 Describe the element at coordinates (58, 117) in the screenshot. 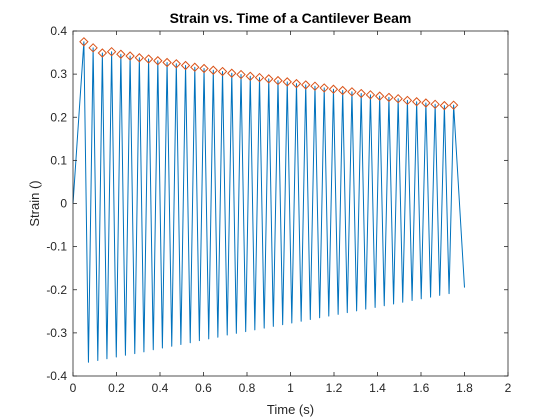

I see `y-tick-label: 0.2` at that location.